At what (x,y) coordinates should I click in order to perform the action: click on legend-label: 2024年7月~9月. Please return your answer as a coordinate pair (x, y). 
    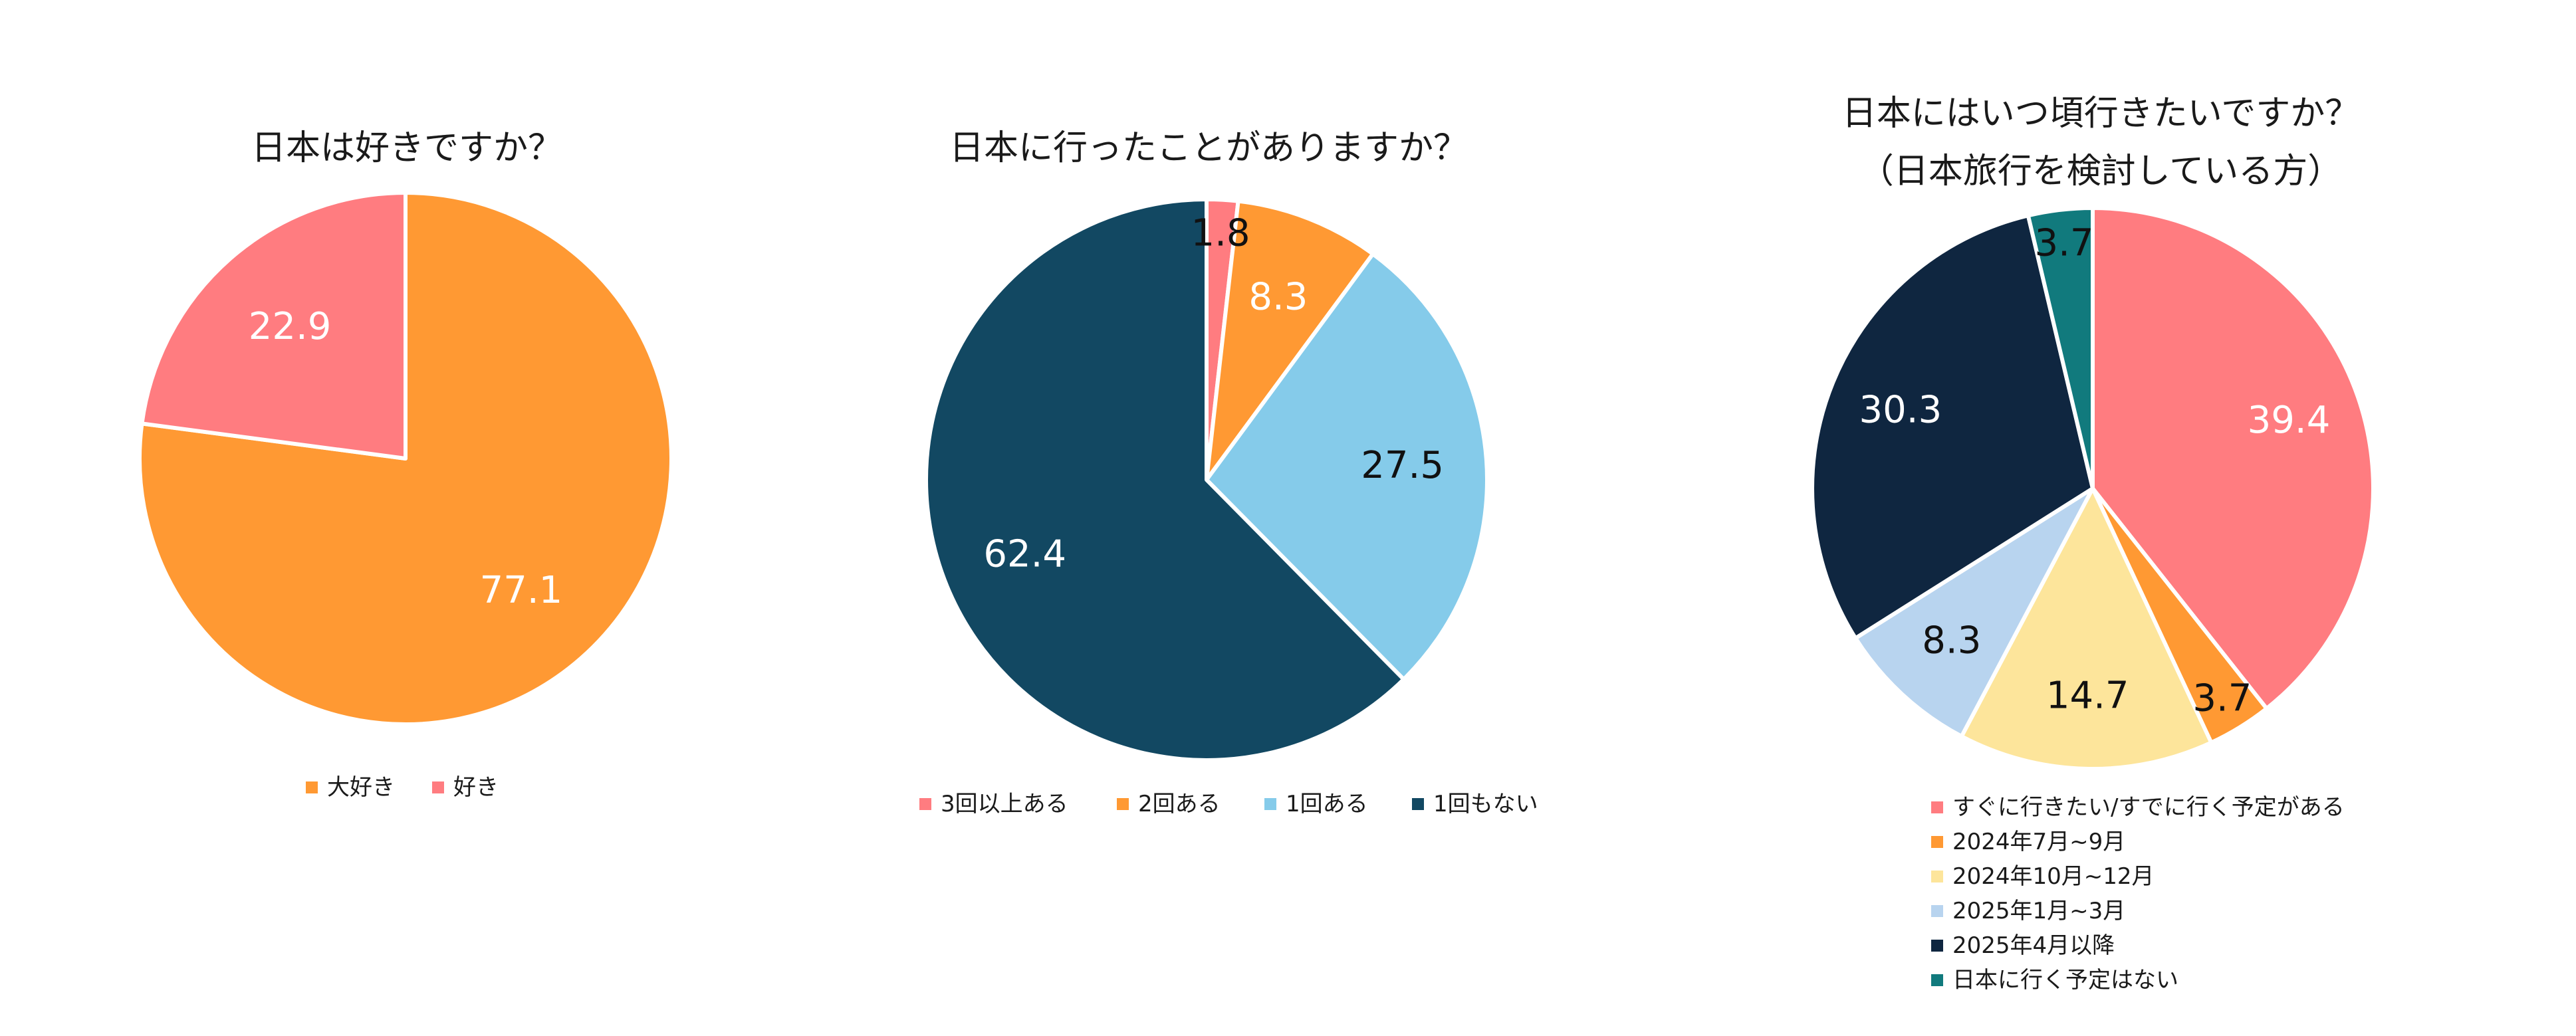
    Looking at the image, I should click on (2038, 842).